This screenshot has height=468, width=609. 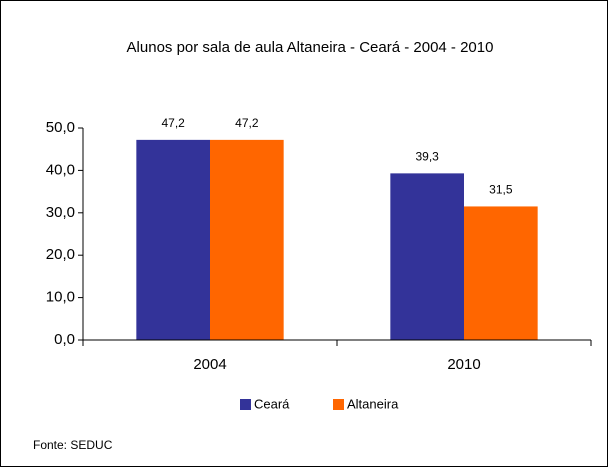 I want to click on data-label: 39,3, so click(x=427, y=157).